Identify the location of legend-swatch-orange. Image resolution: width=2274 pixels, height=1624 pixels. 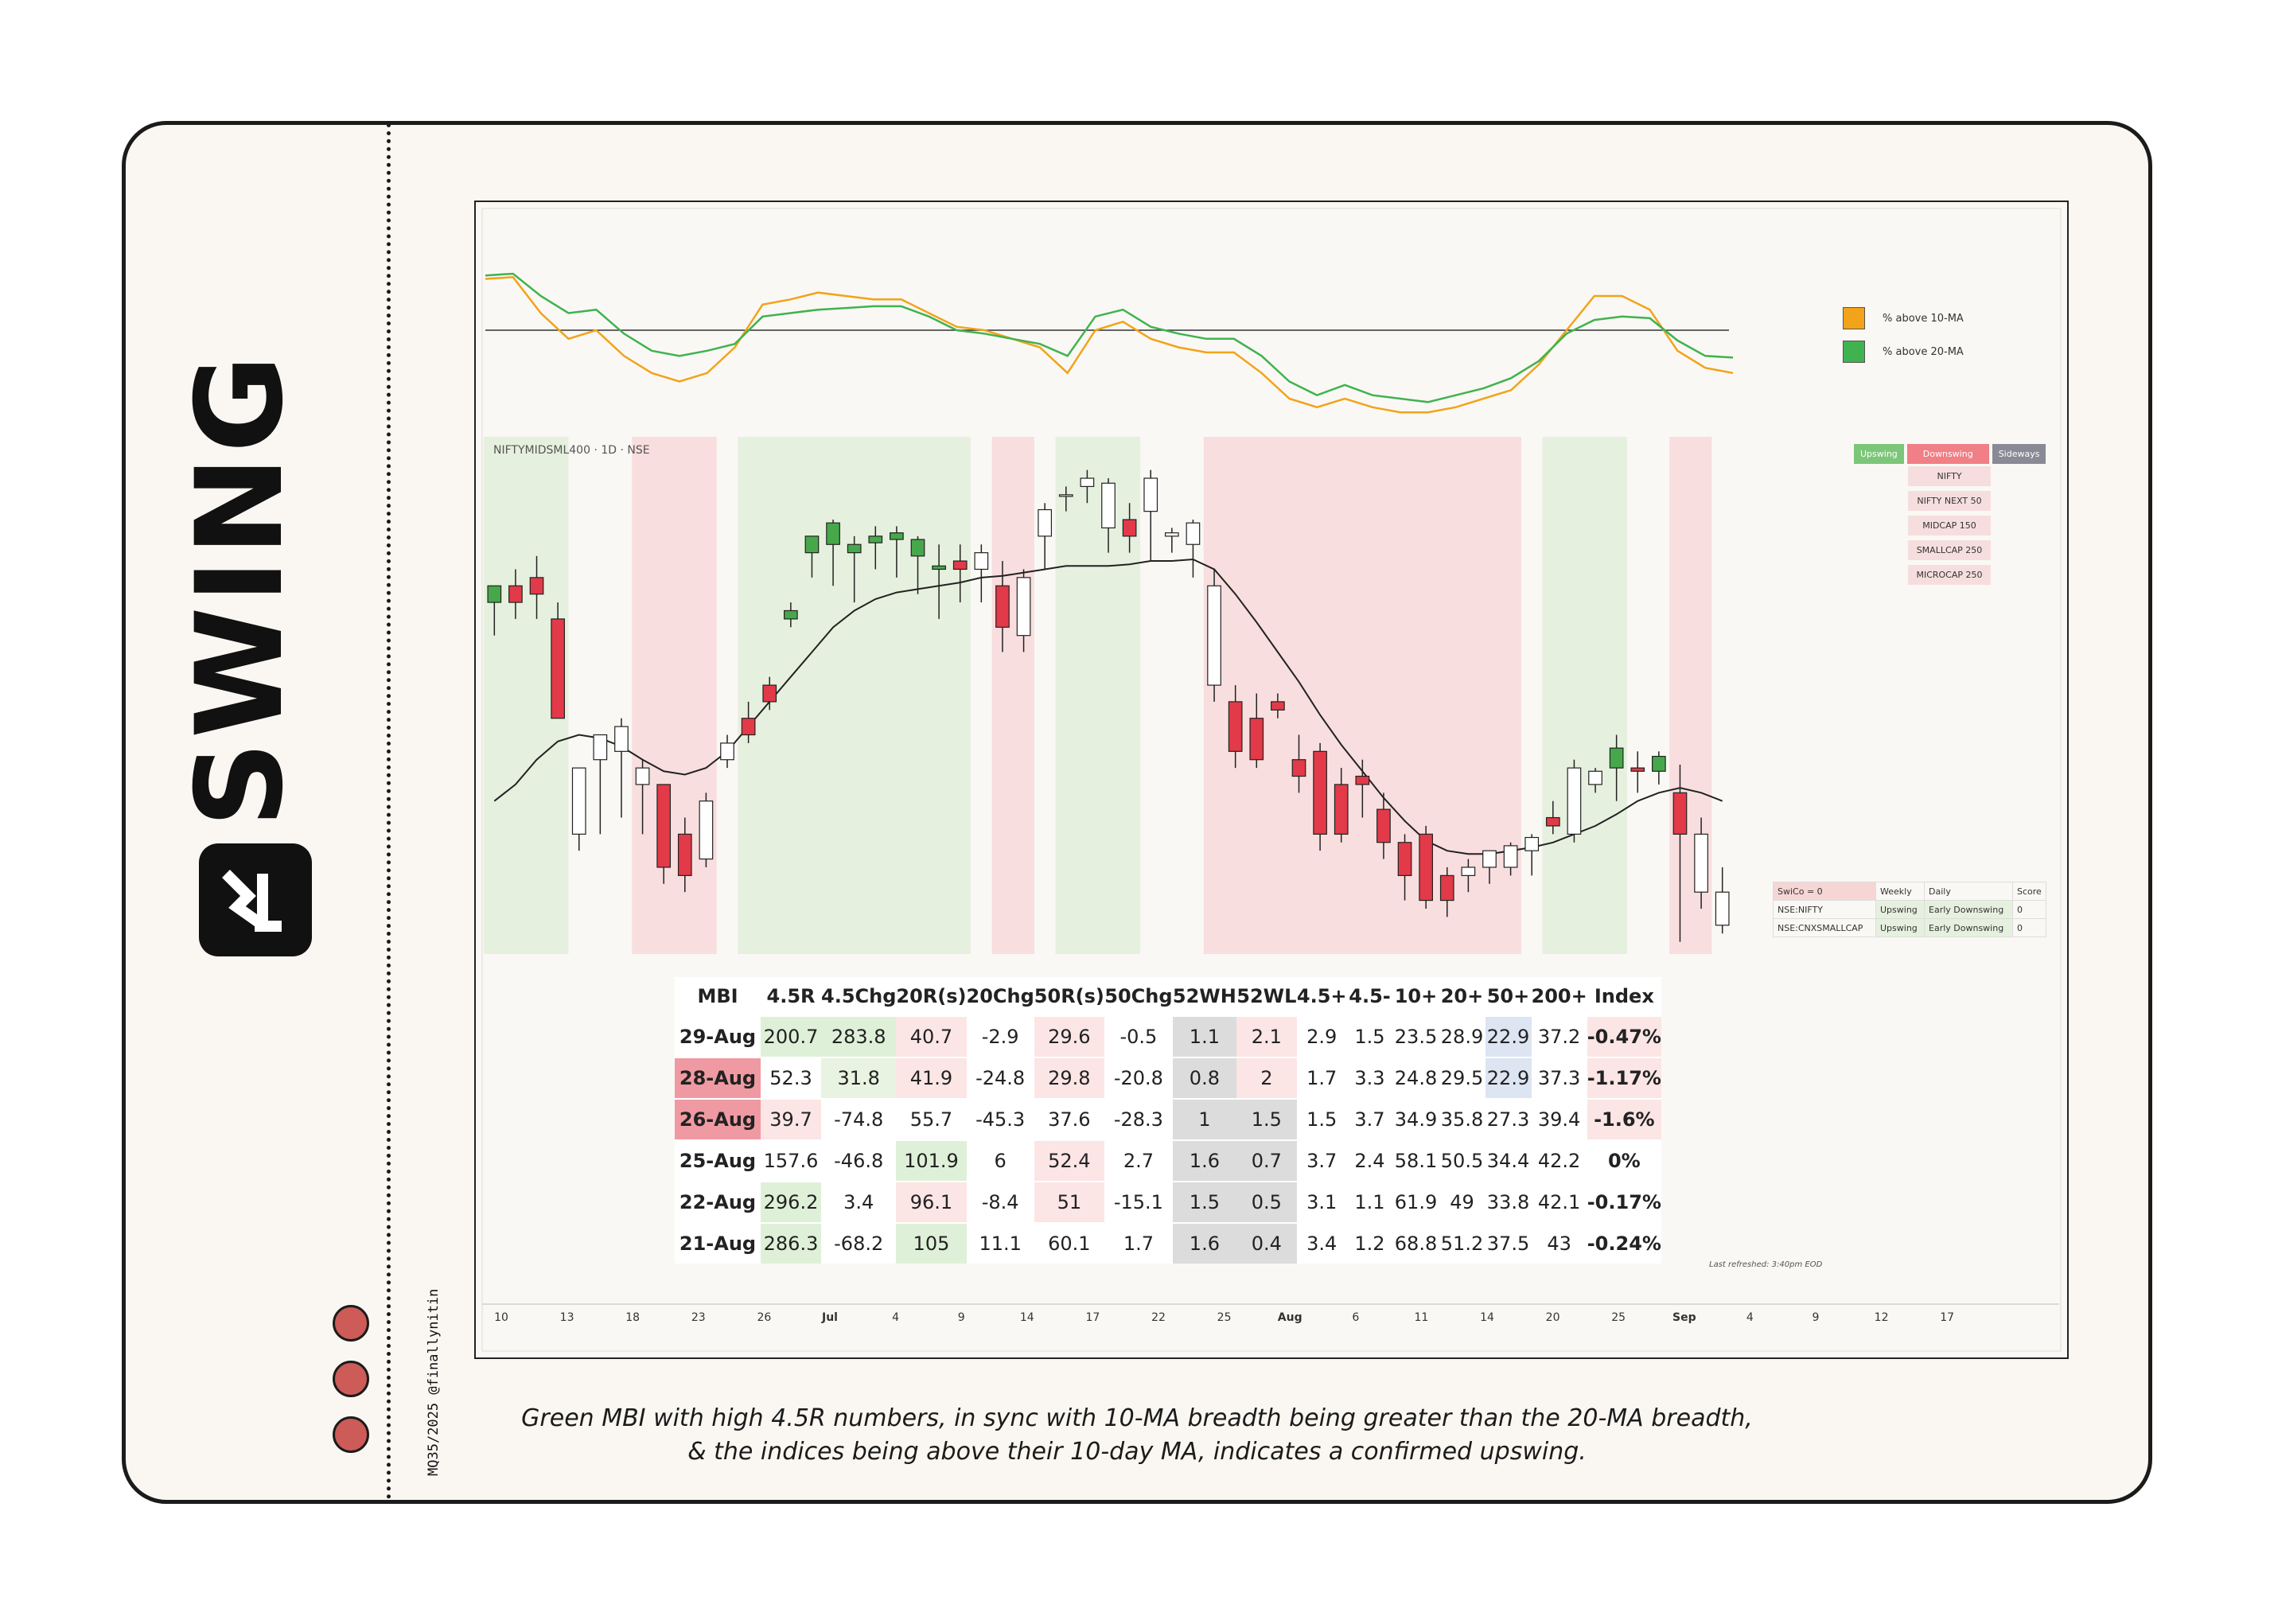
(1854, 318).